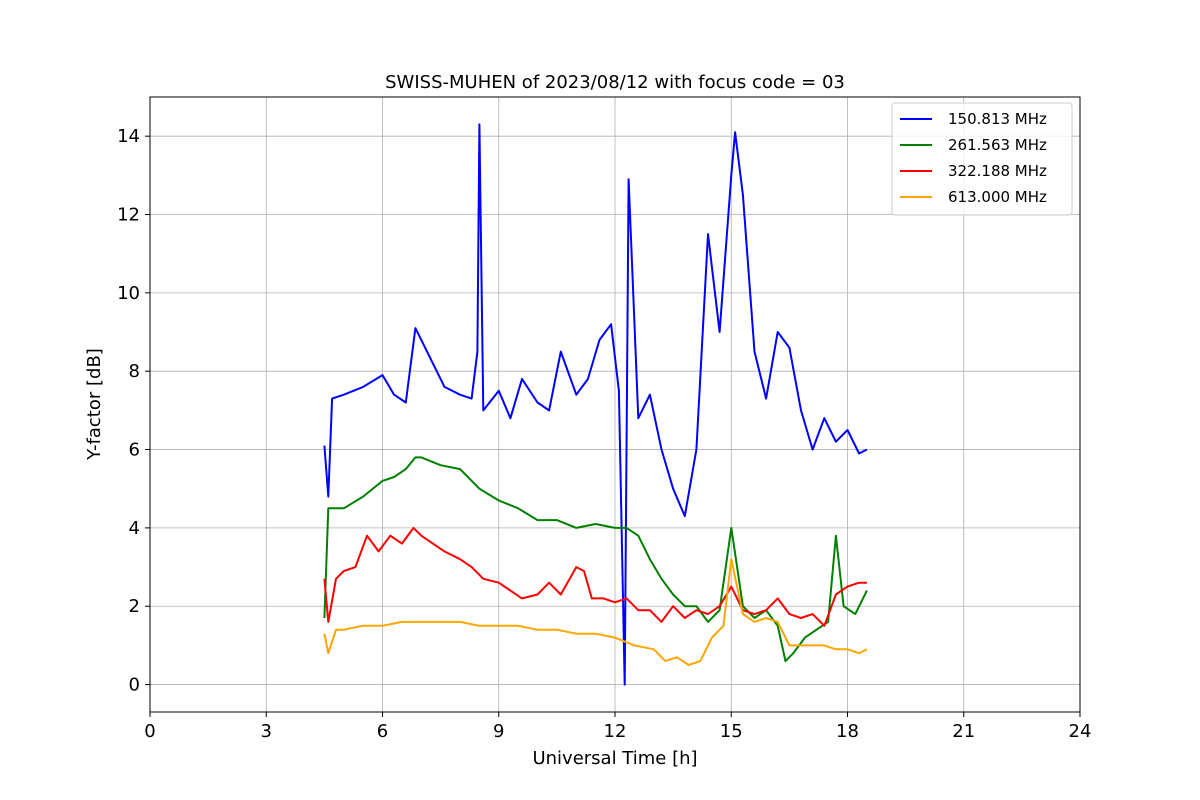 This screenshot has width=1200, height=800. I want to click on x-tick-label: 0, so click(149, 731).